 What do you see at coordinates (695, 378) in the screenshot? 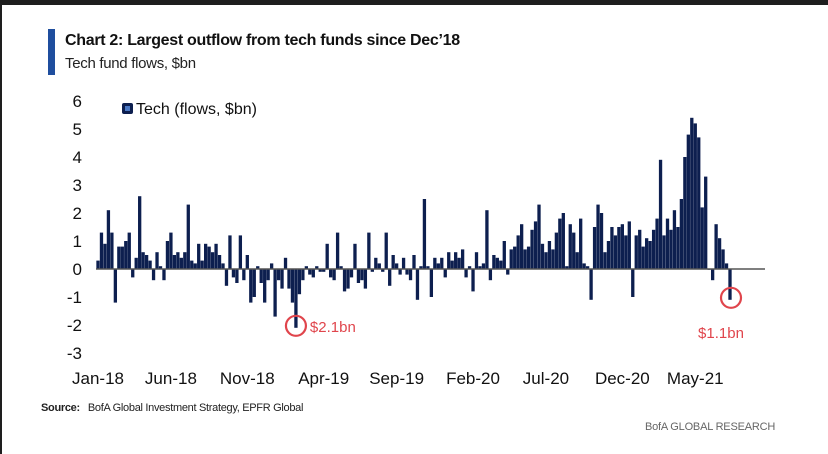
I see `x-tick-label: May-21` at bounding box center [695, 378].